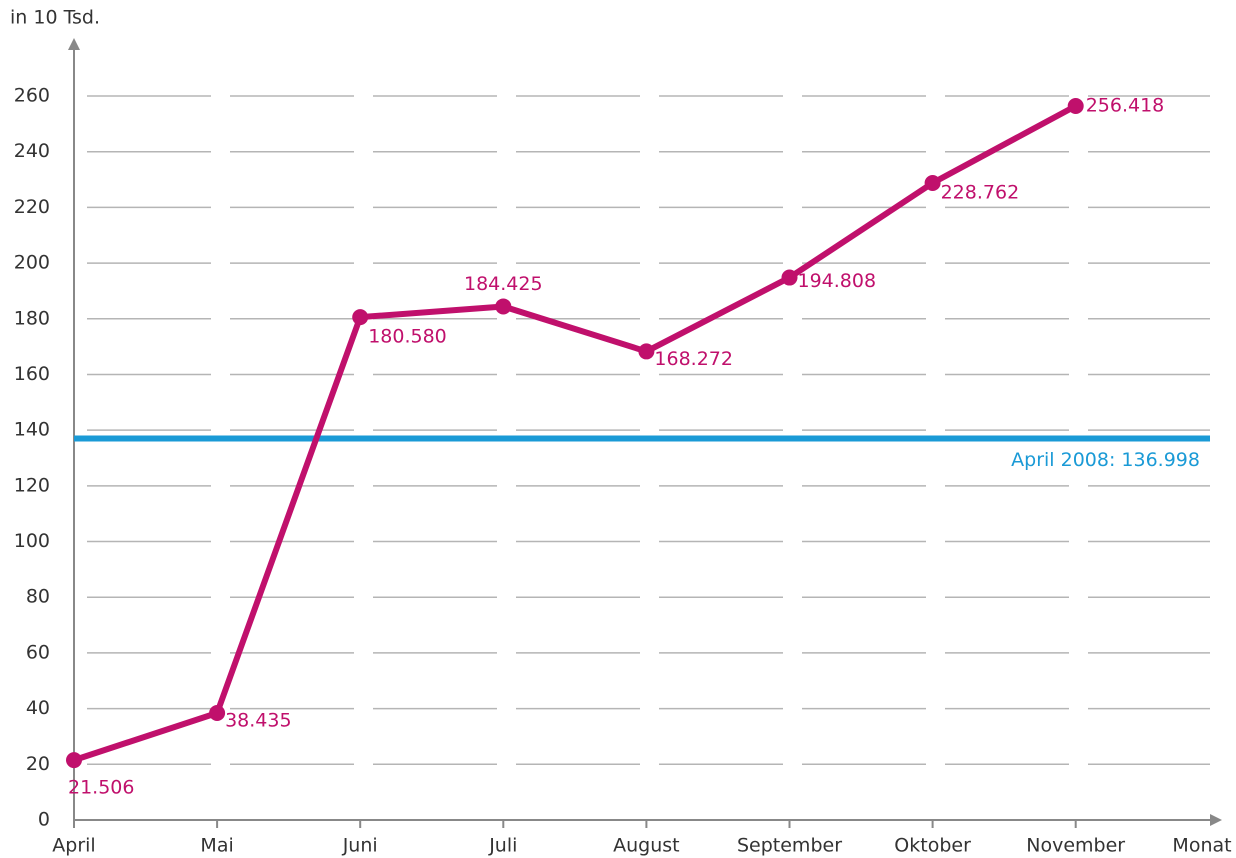  Describe the element at coordinates (789, 846) in the screenshot. I see `x-tick-label: September` at that location.